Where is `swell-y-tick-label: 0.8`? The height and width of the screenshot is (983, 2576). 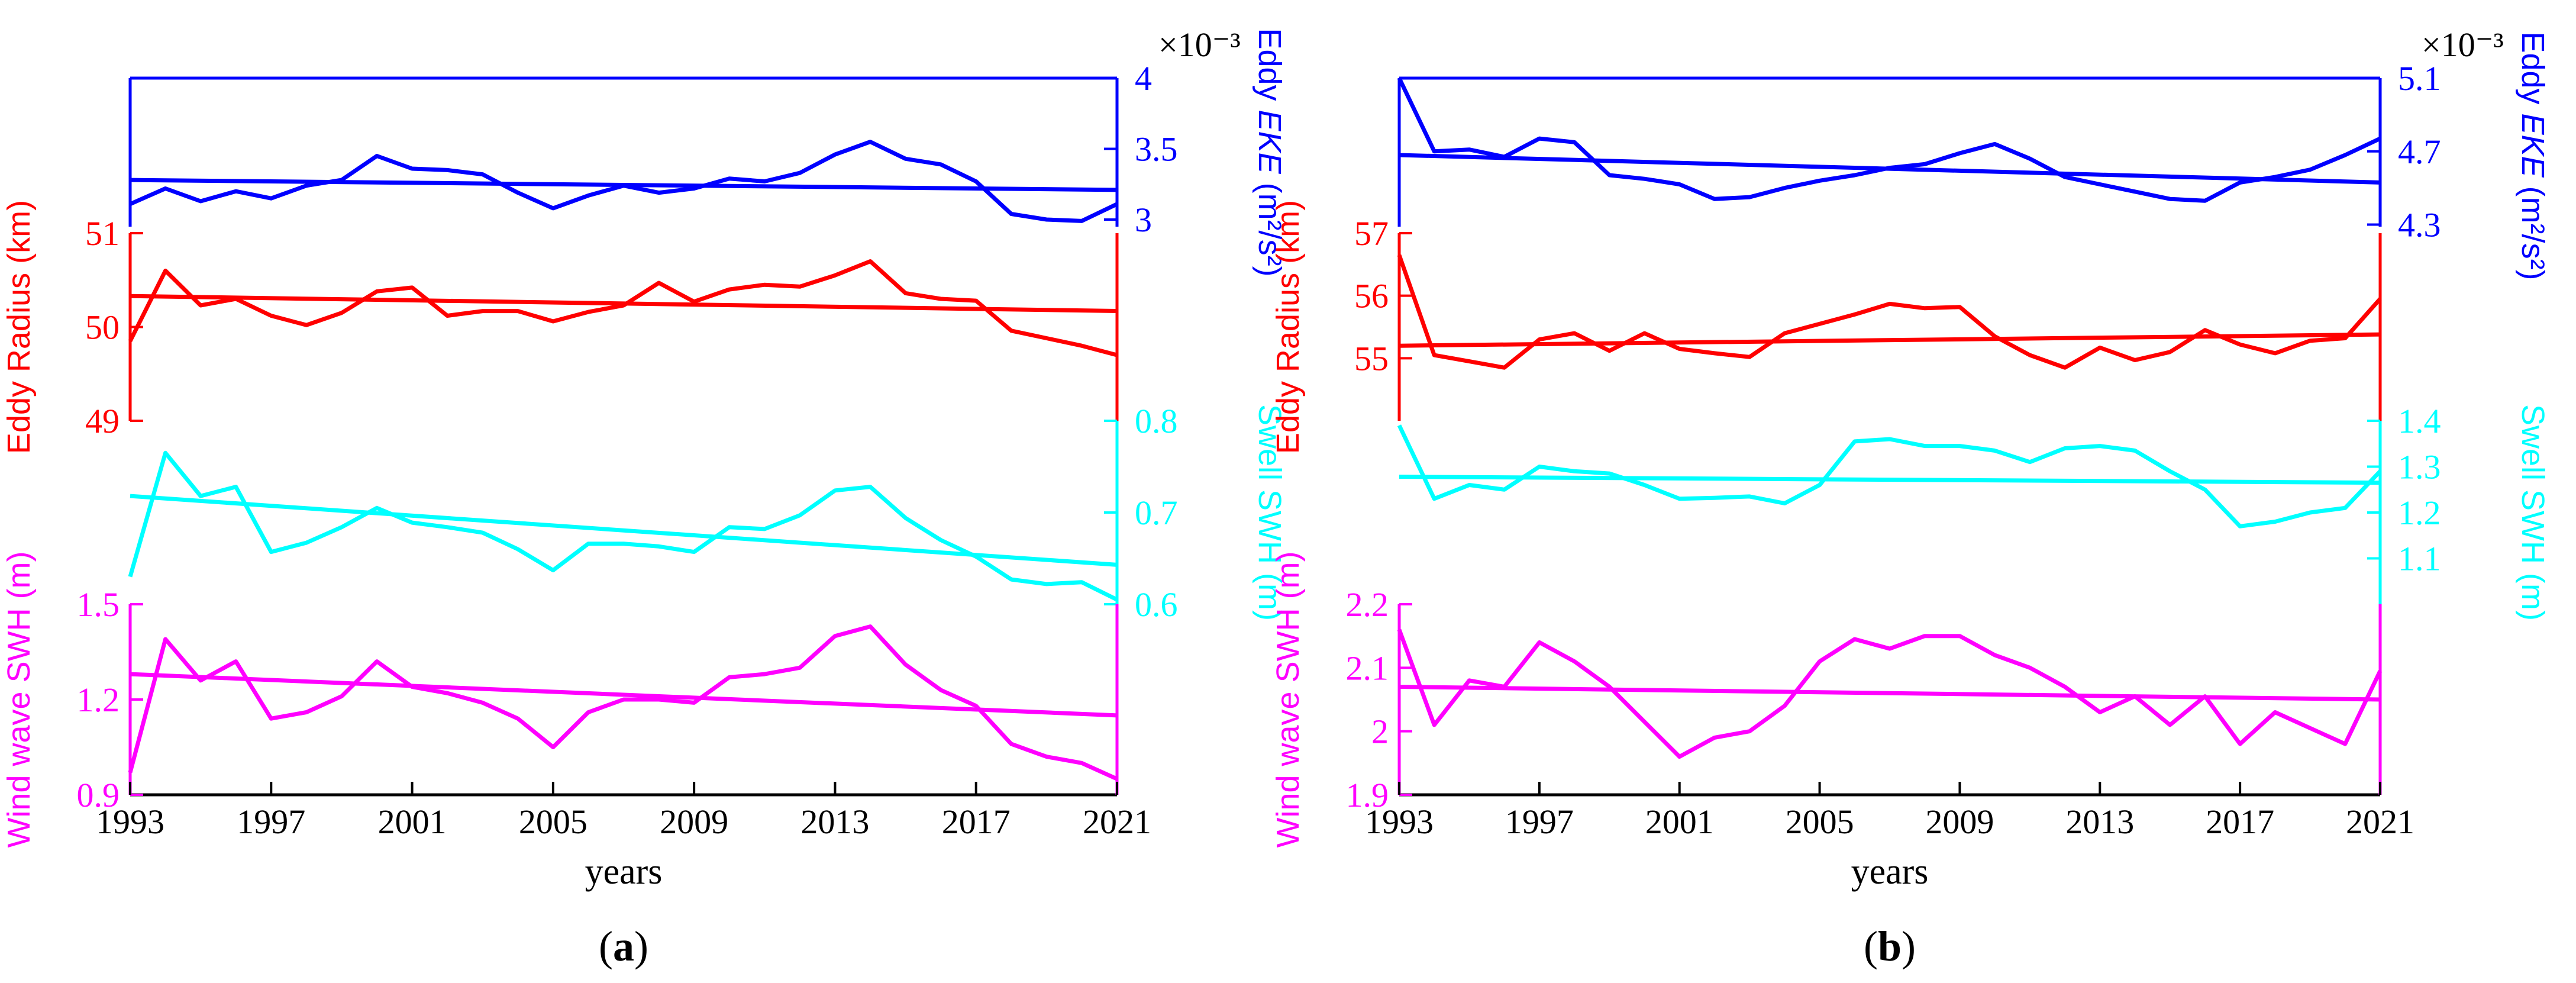
swell-y-tick-label: 0.8 is located at coordinates (1156, 421).